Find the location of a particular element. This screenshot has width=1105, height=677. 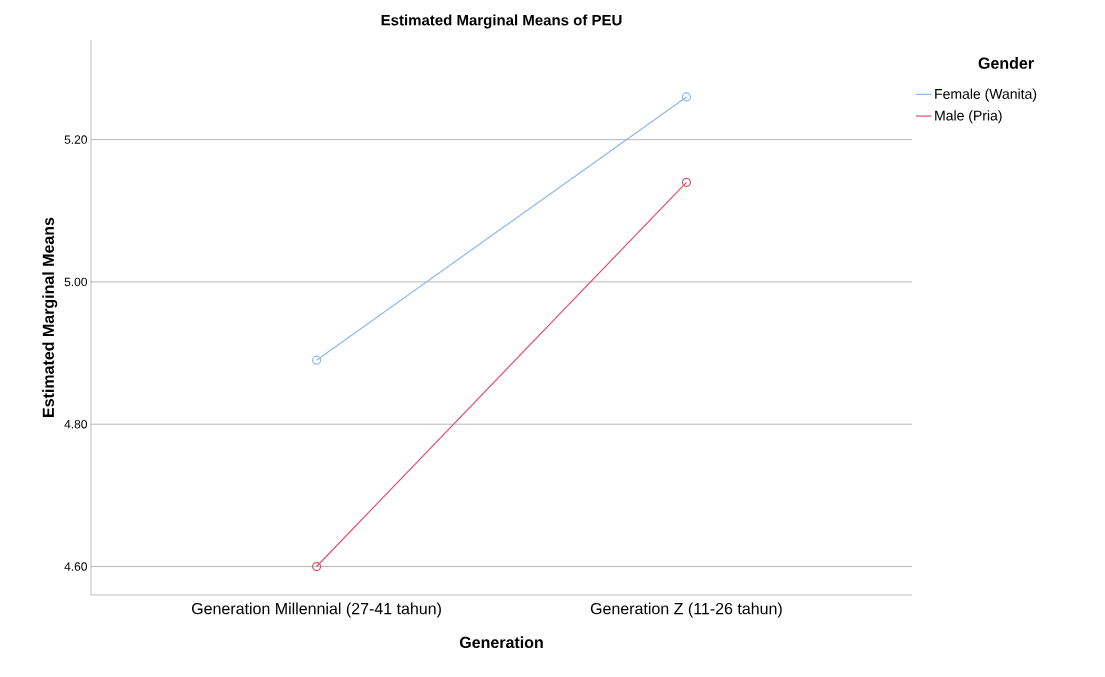

legend-label: Female (Wanita) is located at coordinates (986, 95).